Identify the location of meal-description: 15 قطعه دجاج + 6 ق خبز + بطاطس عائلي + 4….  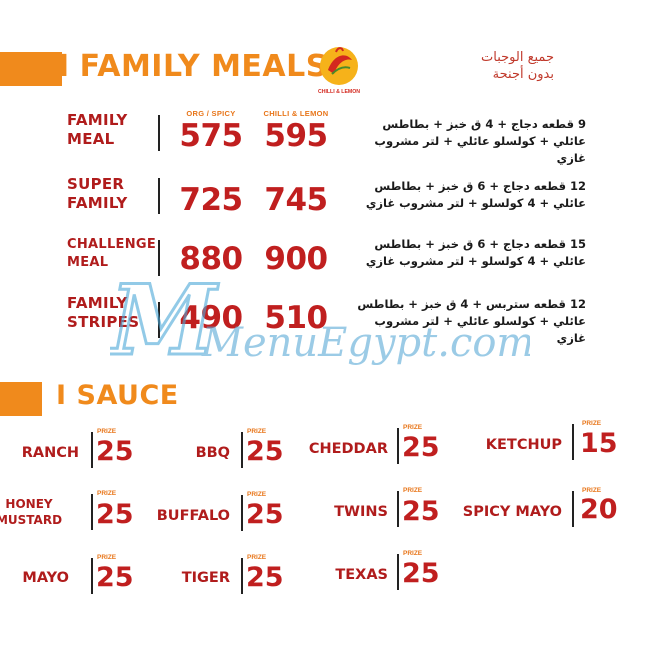
(475, 252).